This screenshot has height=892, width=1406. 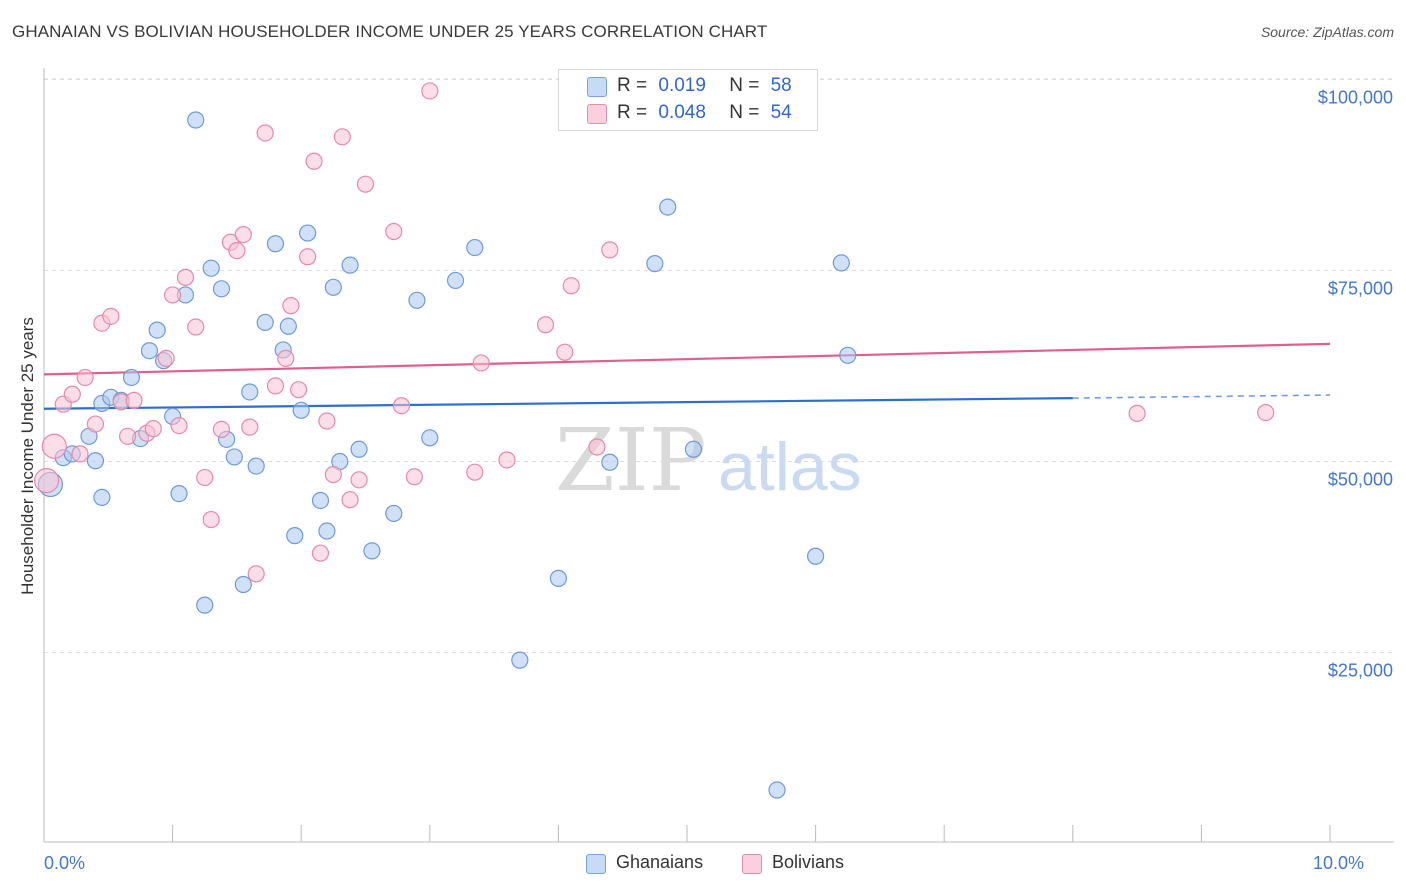 What do you see at coordinates (631, 461) in the screenshot?
I see `watermark-zip: ZIP` at bounding box center [631, 461].